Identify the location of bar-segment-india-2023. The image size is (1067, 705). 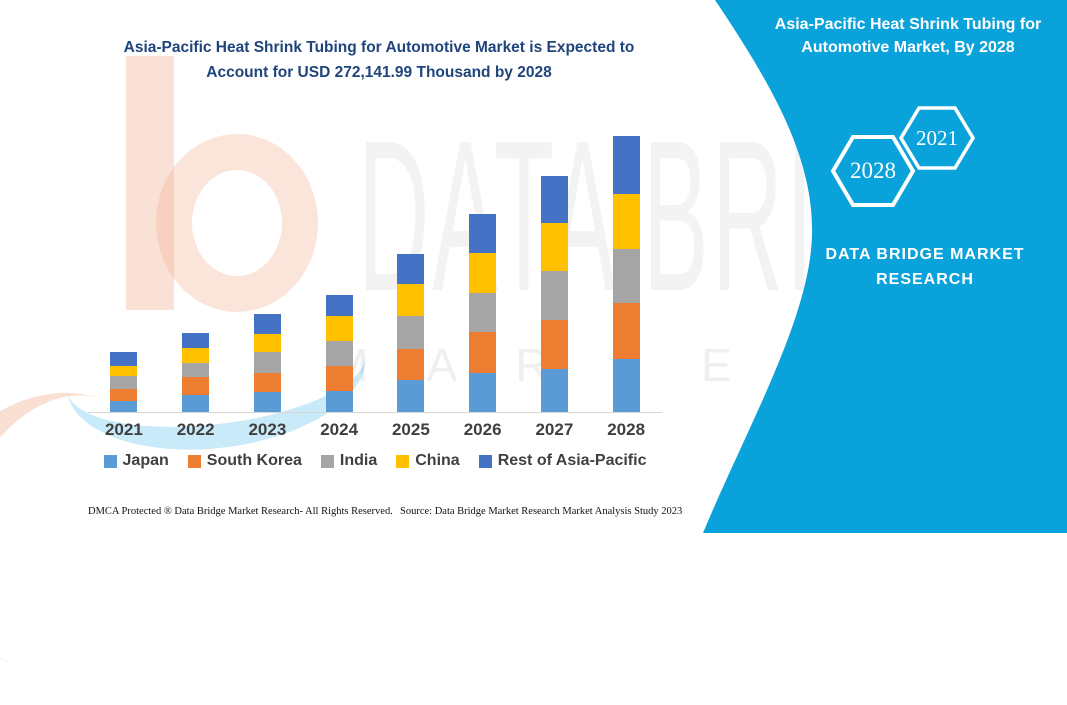
(267, 362).